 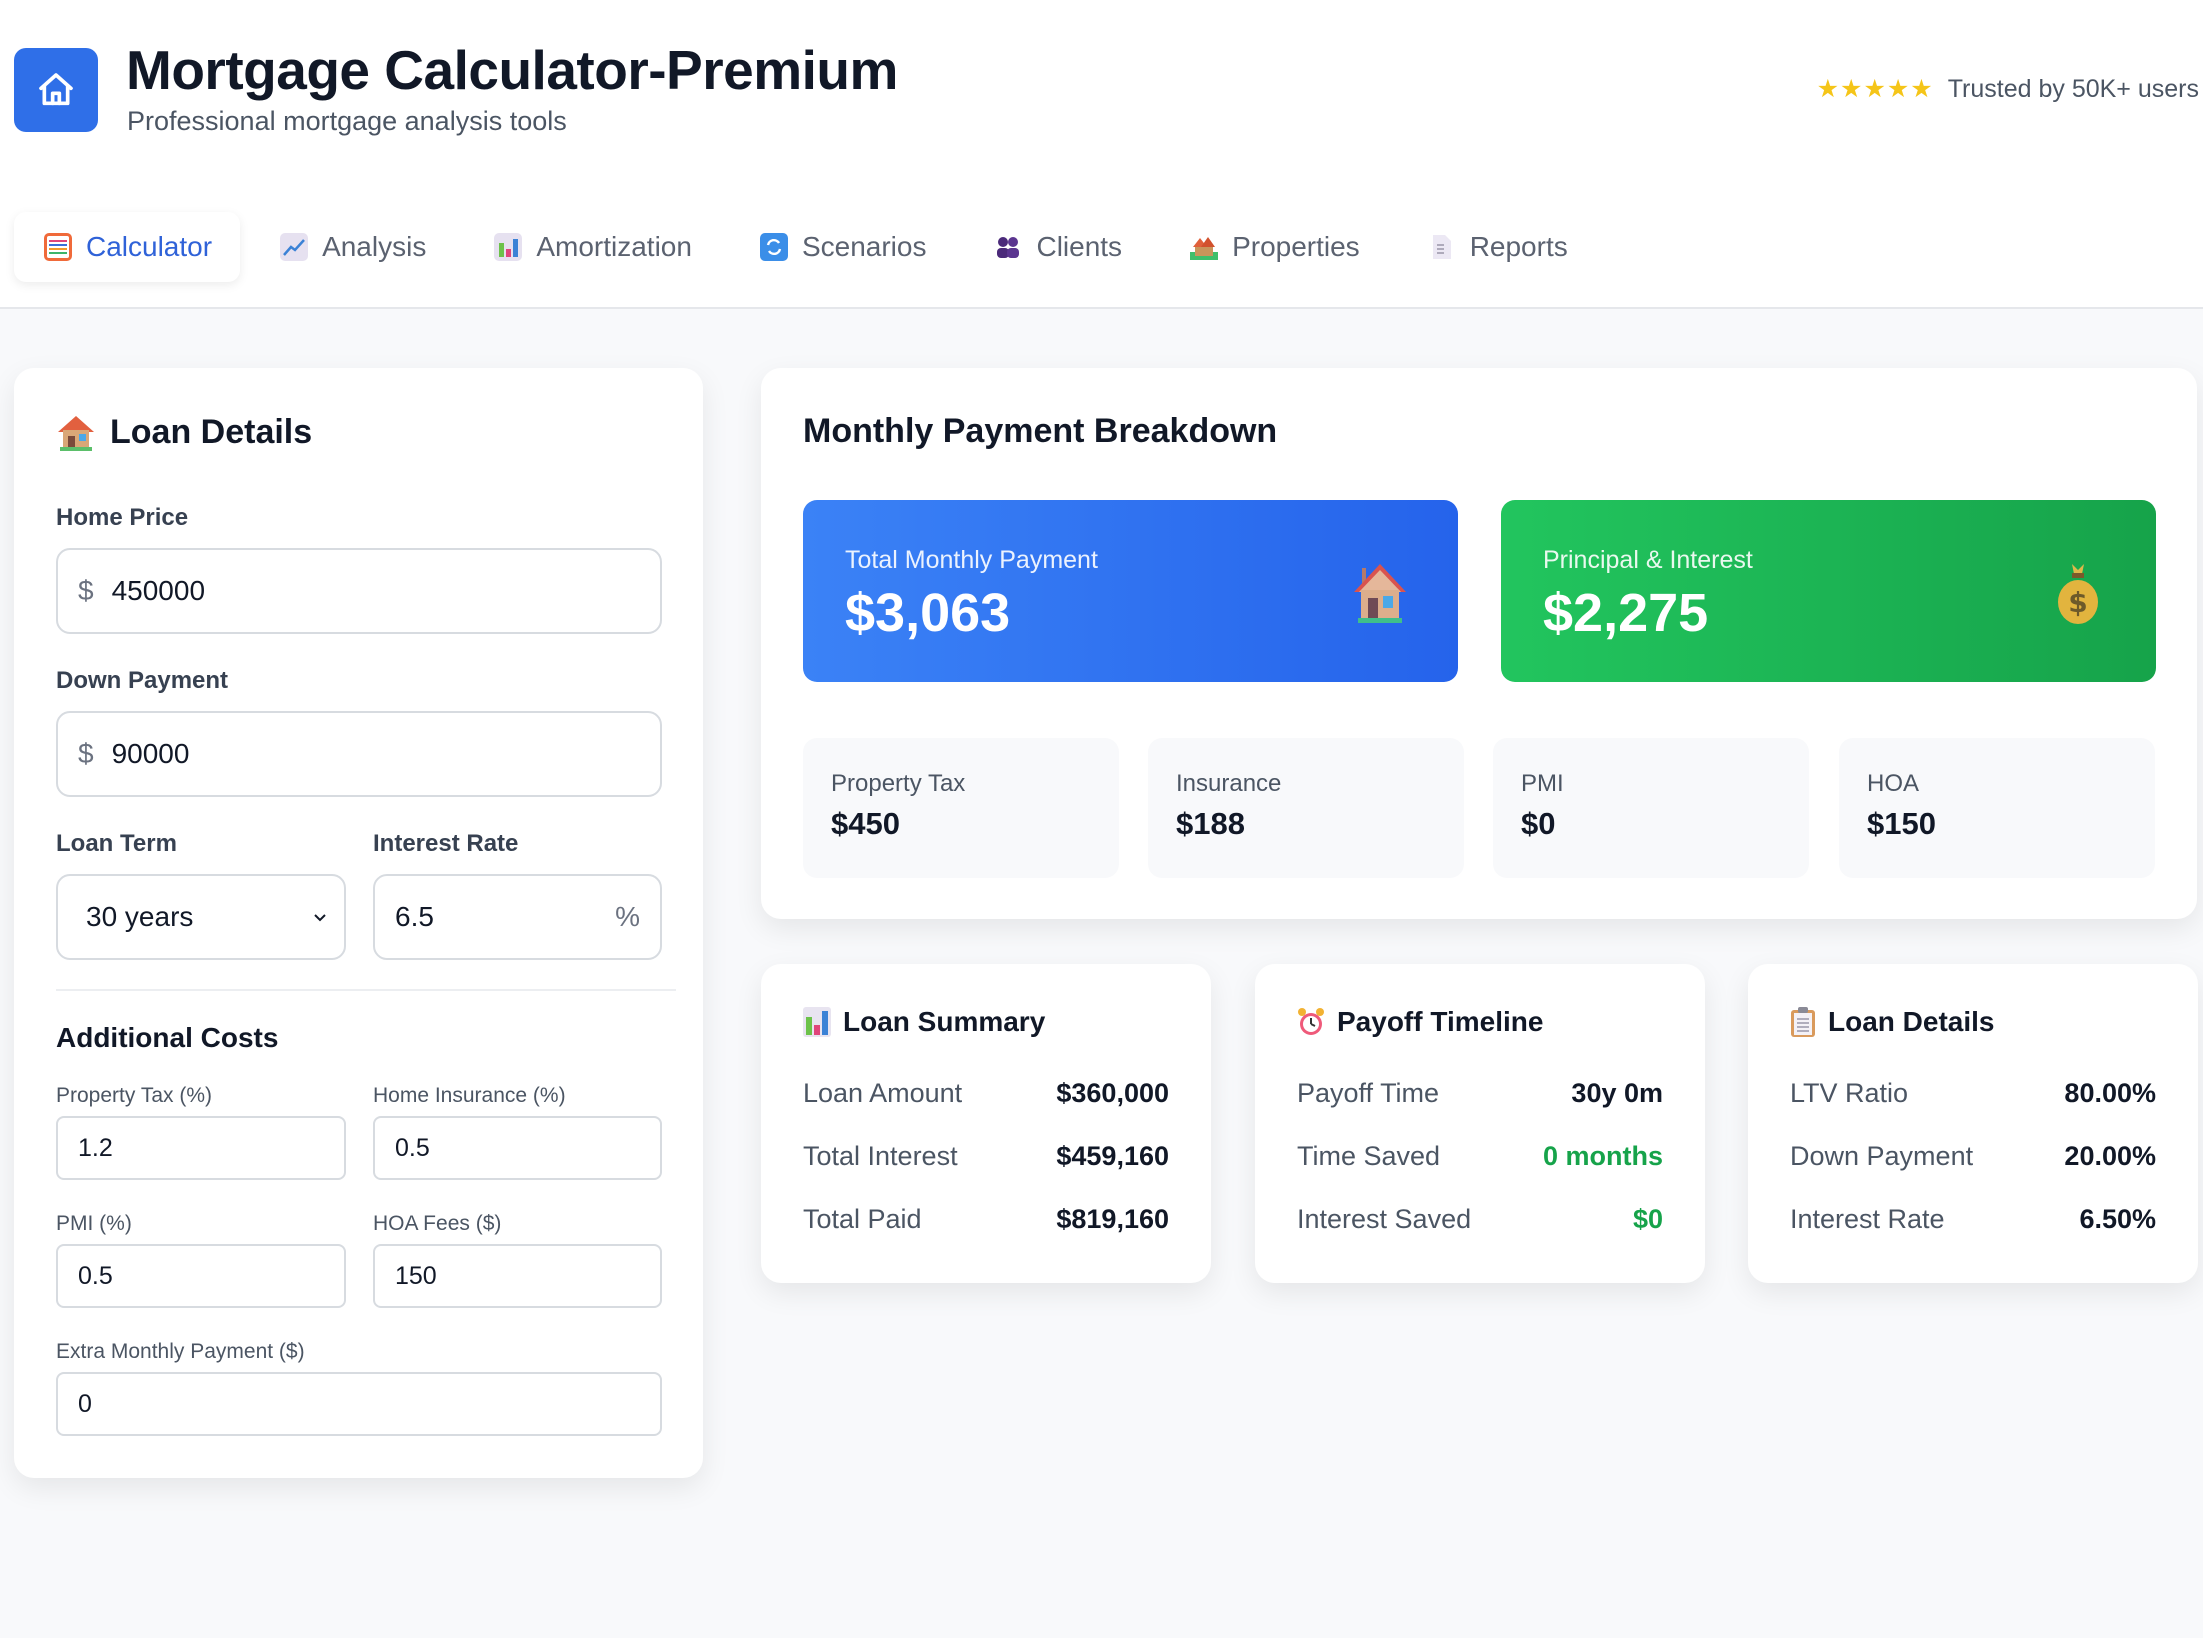 What do you see at coordinates (1079, 246) in the screenshot?
I see `tab-label: Clients` at bounding box center [1079, 246].